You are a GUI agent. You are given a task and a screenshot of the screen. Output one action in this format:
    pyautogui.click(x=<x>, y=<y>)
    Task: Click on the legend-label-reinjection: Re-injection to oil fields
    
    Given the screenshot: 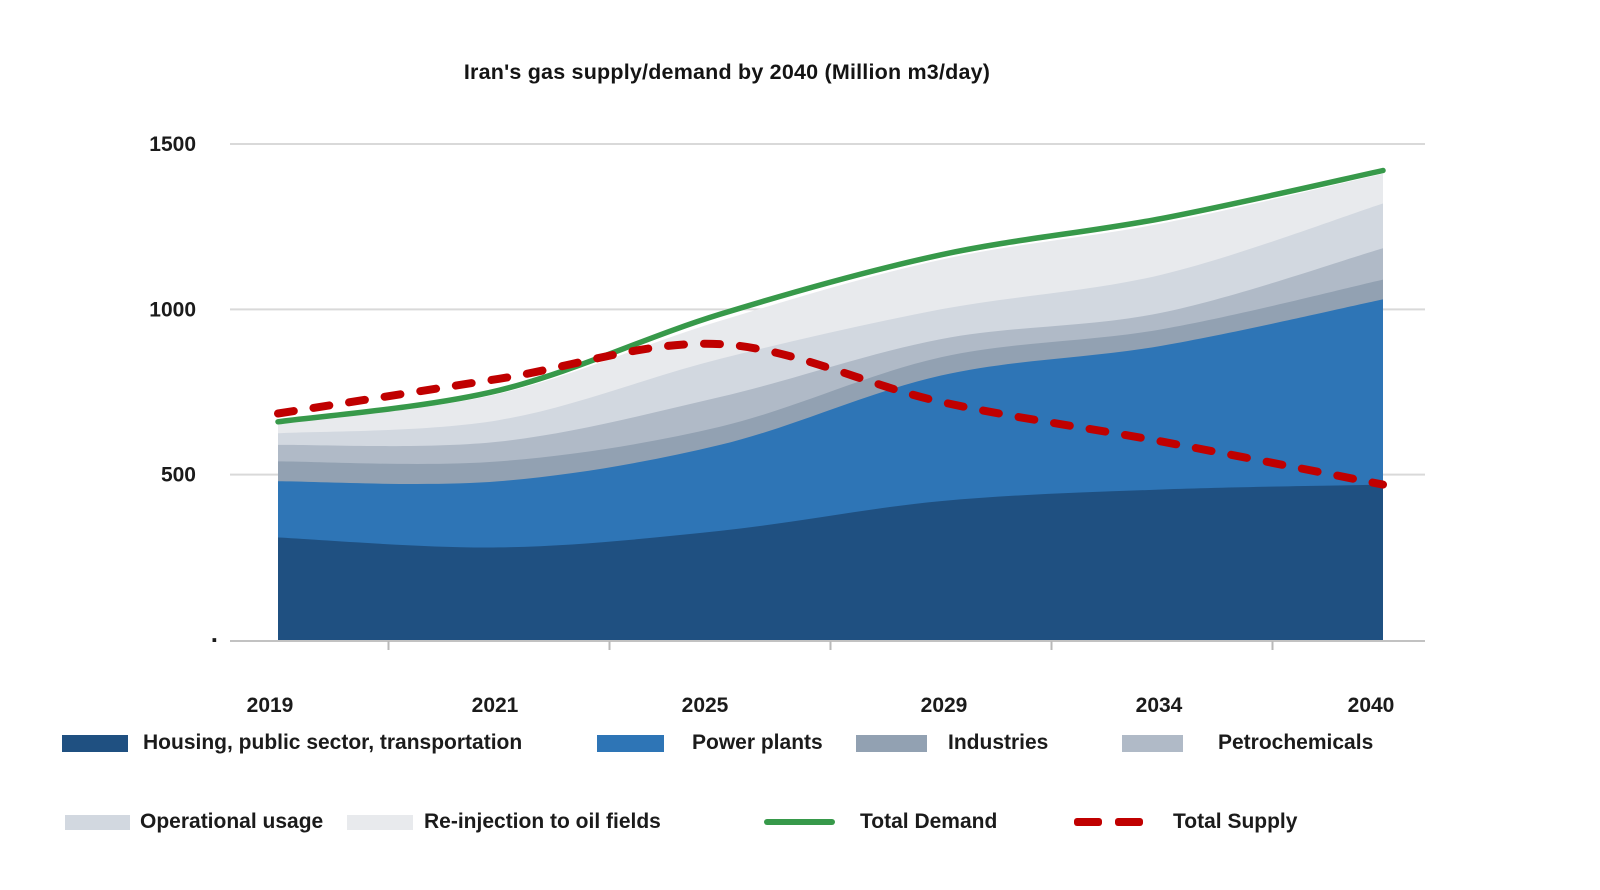 What is the action you would take?
    pyautogui.click(x=542, y=821)
    